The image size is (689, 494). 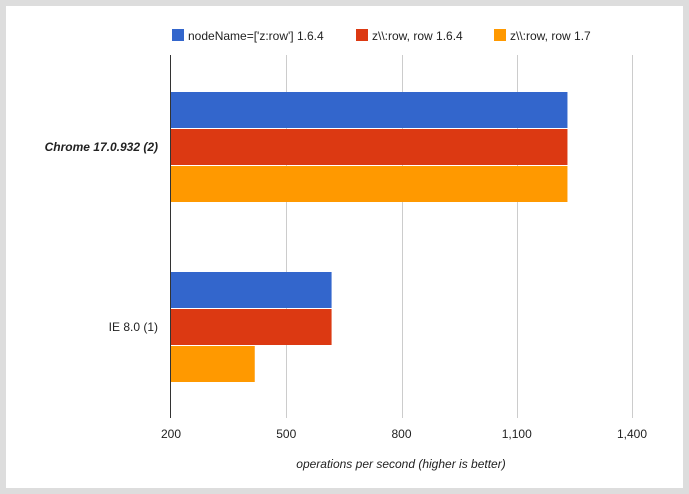 What do you see at coordinates (171, 434) in the screenshot?
I see `x-tick-label: 200` at bounding box center [171, 434].